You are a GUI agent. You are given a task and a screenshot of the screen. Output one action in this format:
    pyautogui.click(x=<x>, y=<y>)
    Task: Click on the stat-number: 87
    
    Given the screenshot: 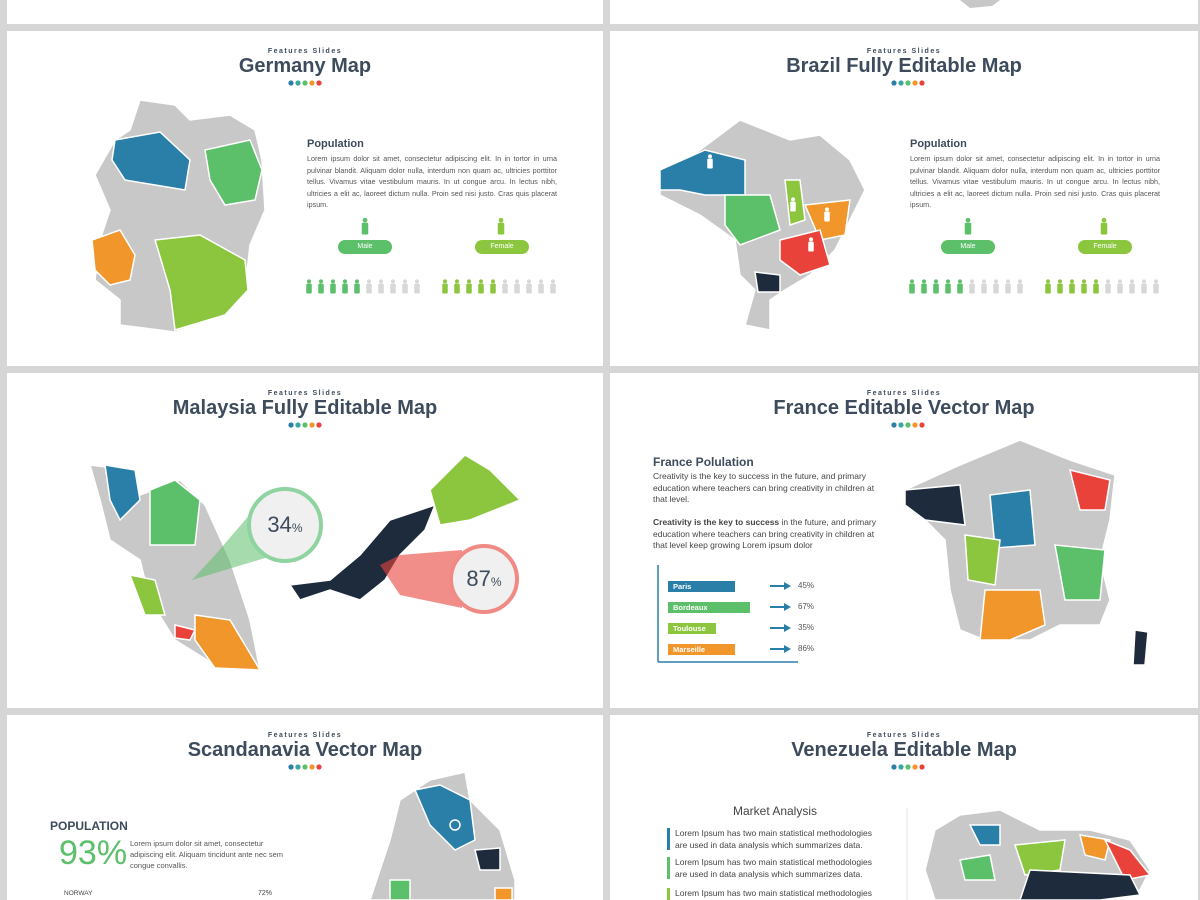 What is the action you would take?
    pyautogui.click(x=478, y=578)
    